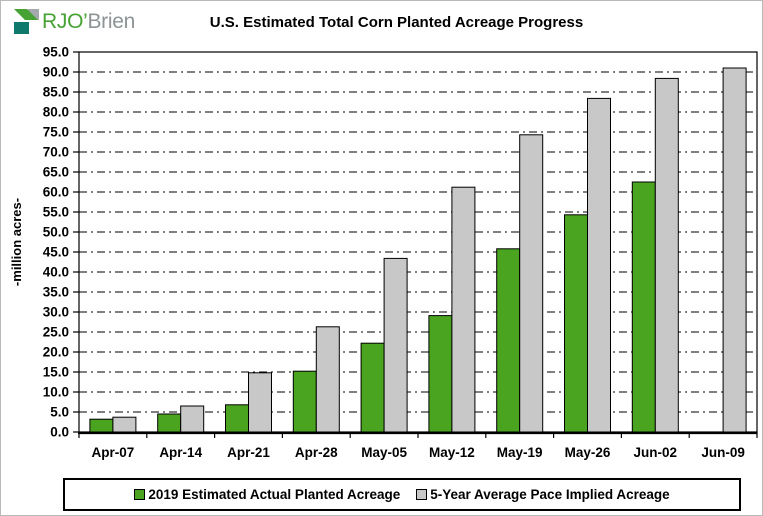 This screenshot has width=763, height=516. What do you see at coordinates (422, 494) in the screenshot?
I see `legend-swatch-average` at bounding box center [422, 494].